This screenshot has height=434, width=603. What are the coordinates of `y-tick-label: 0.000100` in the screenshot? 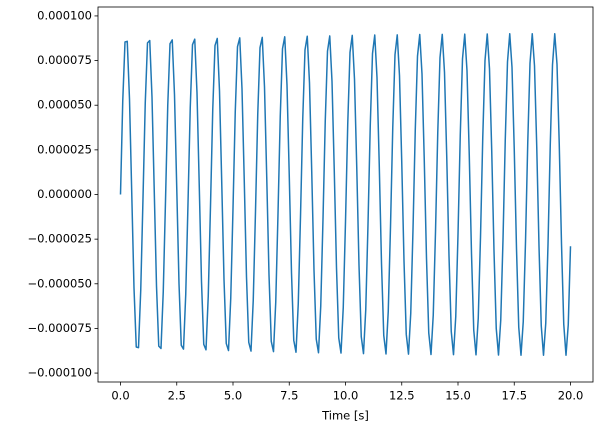 It's located at (64, 15).